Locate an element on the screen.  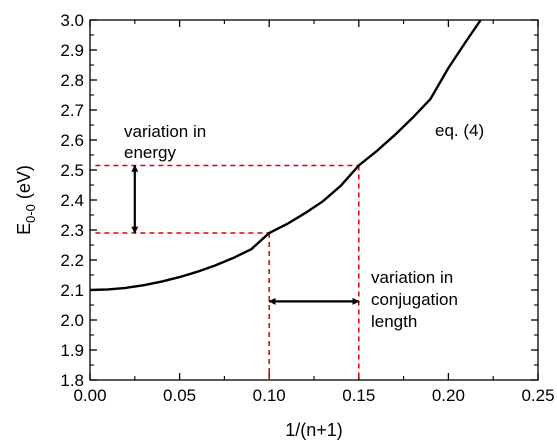
y-tick-label: 2.0 is located at coordinates (72, 320).